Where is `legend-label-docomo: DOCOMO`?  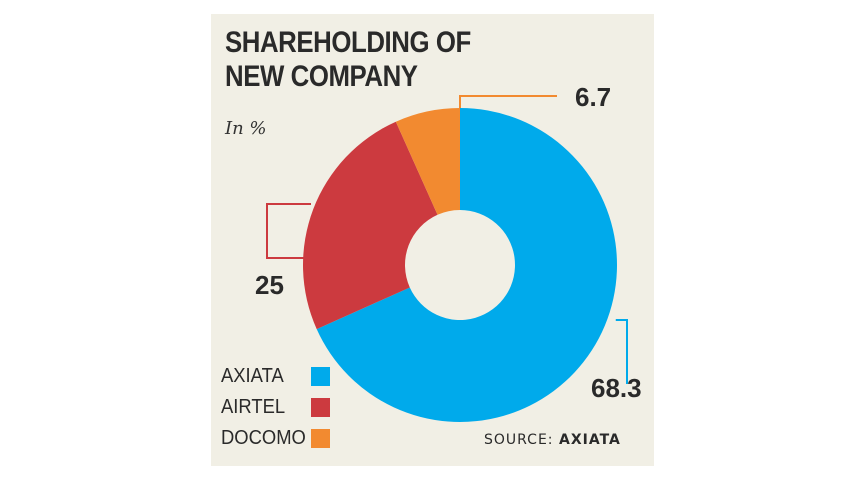 legend-label-docomo: DOCOMO is located at coordinates (263, 438).